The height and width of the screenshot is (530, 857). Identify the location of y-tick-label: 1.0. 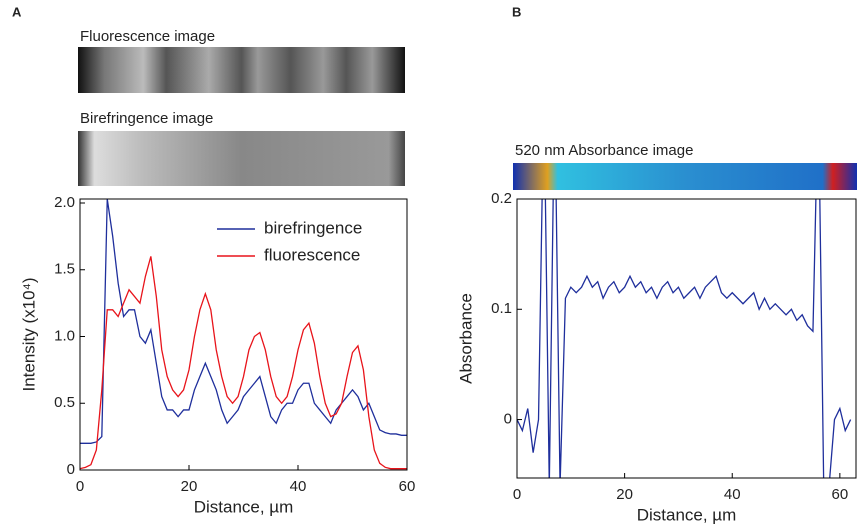
(64, 335).